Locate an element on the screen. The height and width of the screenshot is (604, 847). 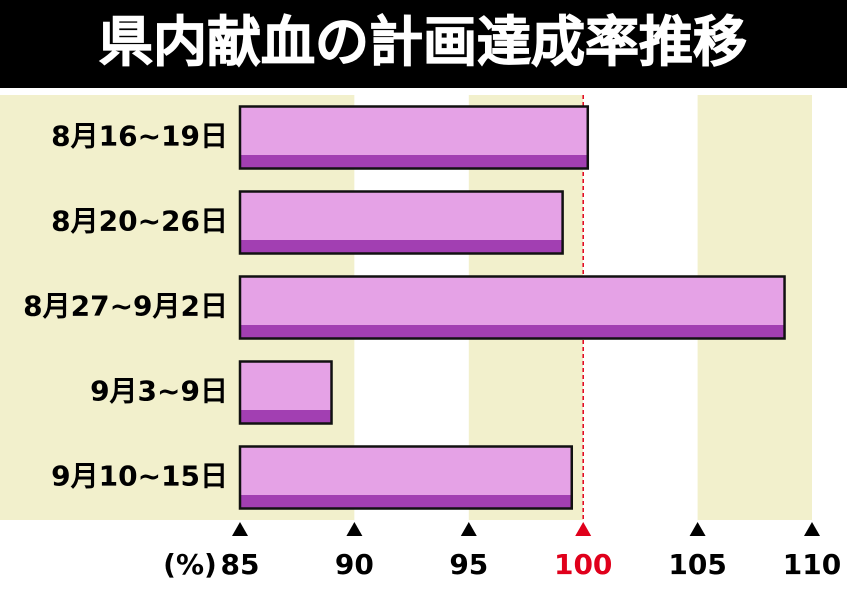
x-tick-label: 110 is located at coordinates (812, 564).